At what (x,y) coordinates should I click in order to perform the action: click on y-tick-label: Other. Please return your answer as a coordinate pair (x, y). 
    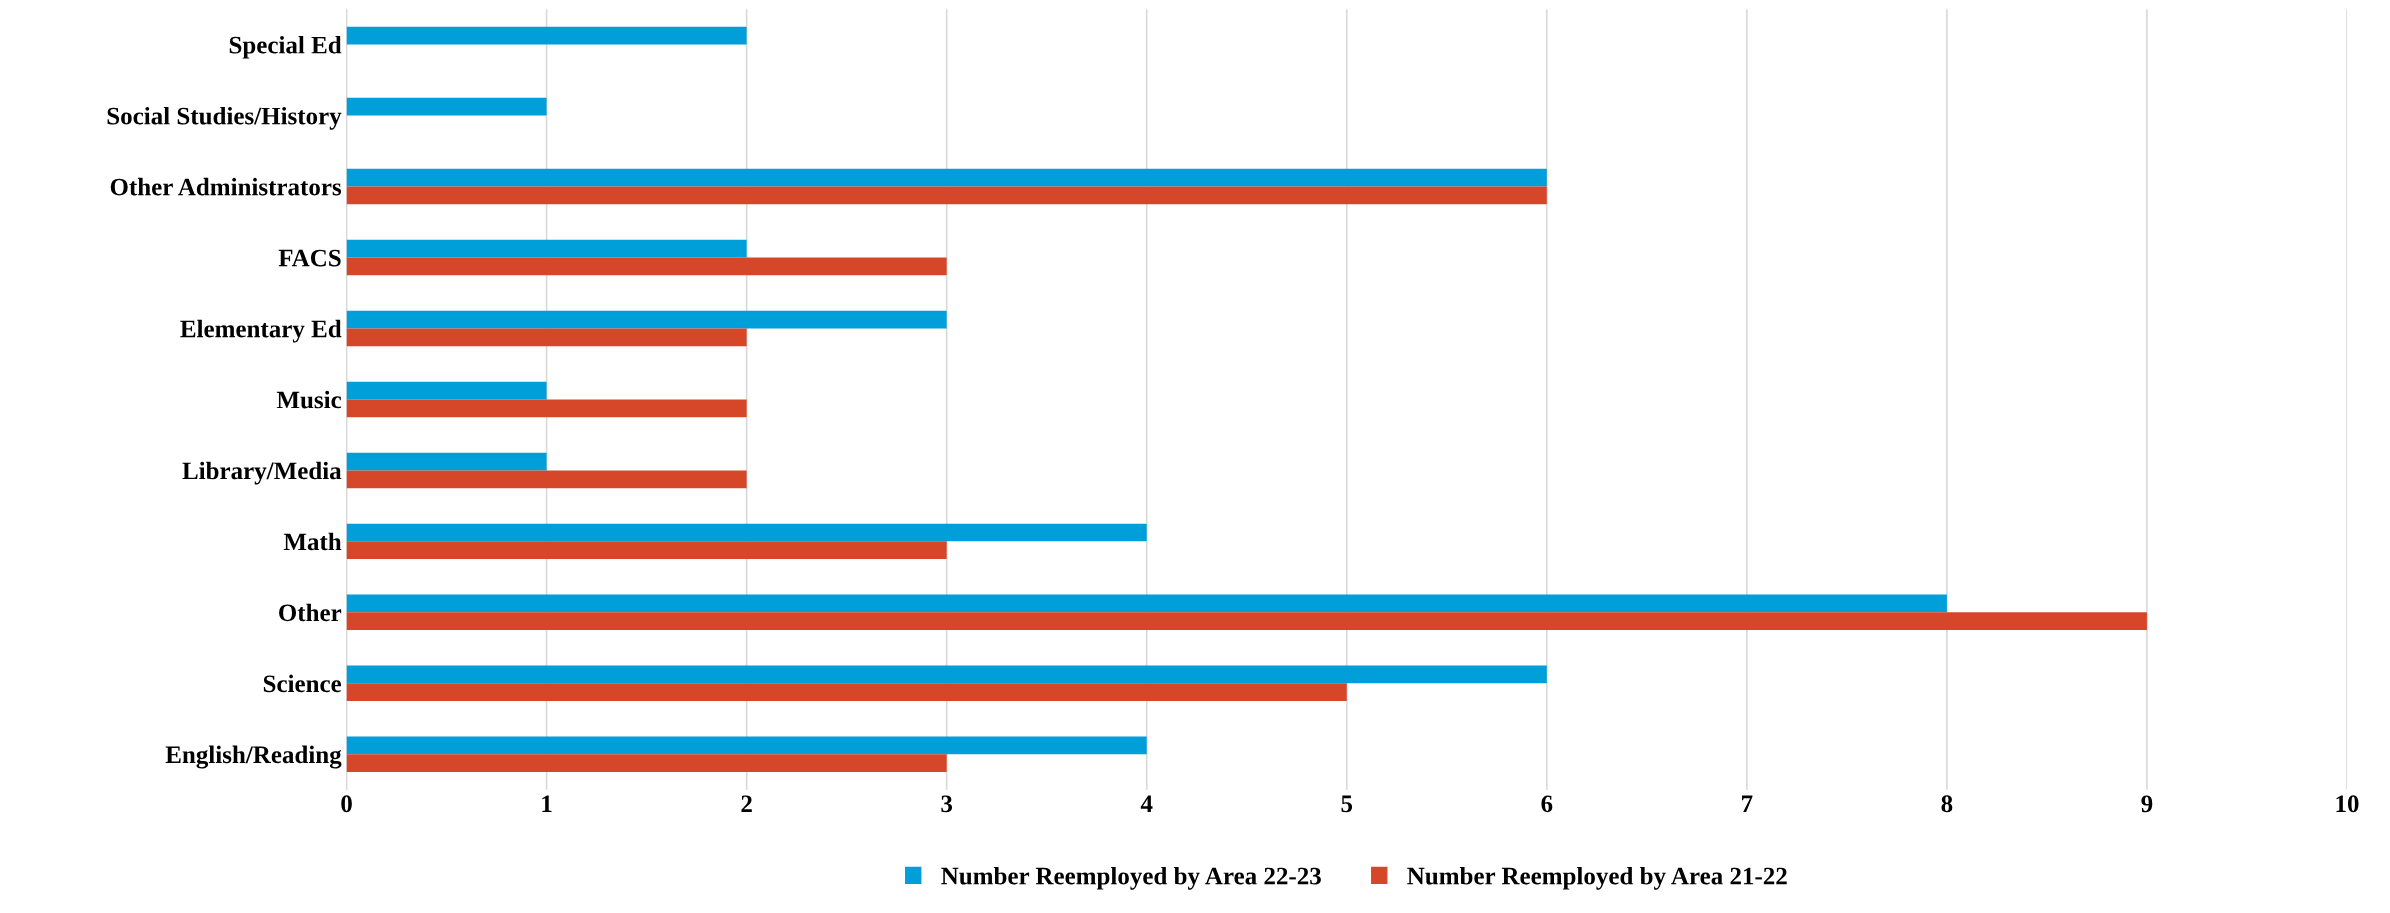
    Looking at the image, I should click on (310, 612).